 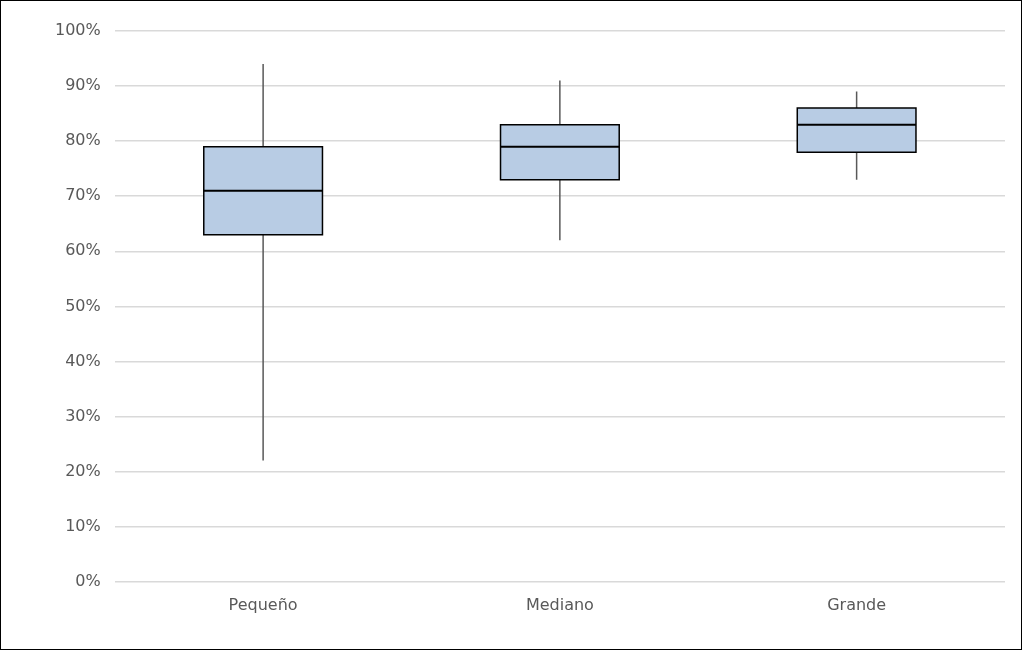 I want to click on x-tick-label: Mediano, so click(x=559, y=604).